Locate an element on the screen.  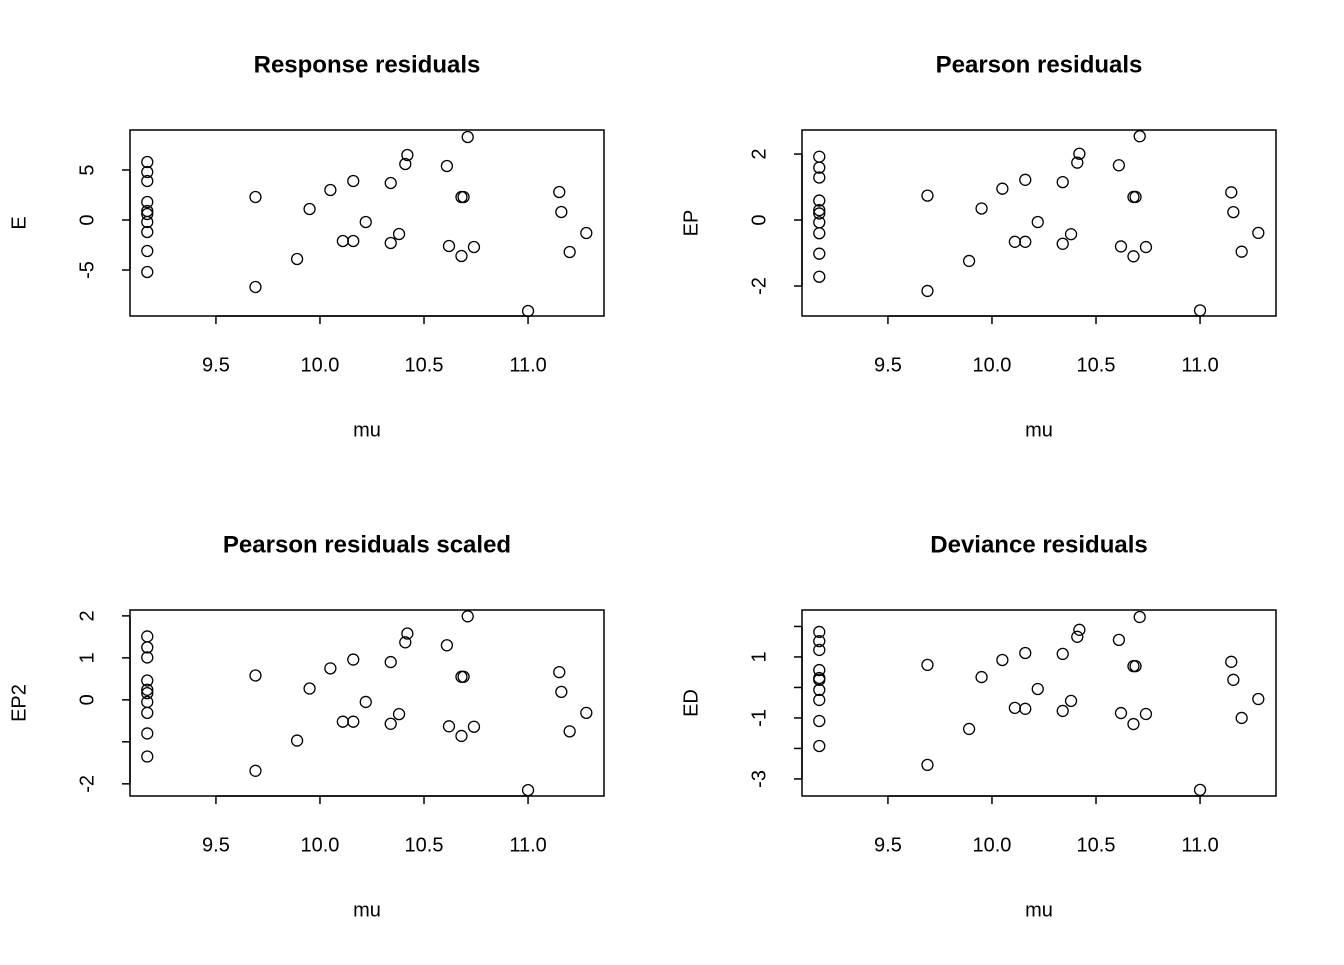
y-tick-label: -5 is located at coordinates (87, 270).